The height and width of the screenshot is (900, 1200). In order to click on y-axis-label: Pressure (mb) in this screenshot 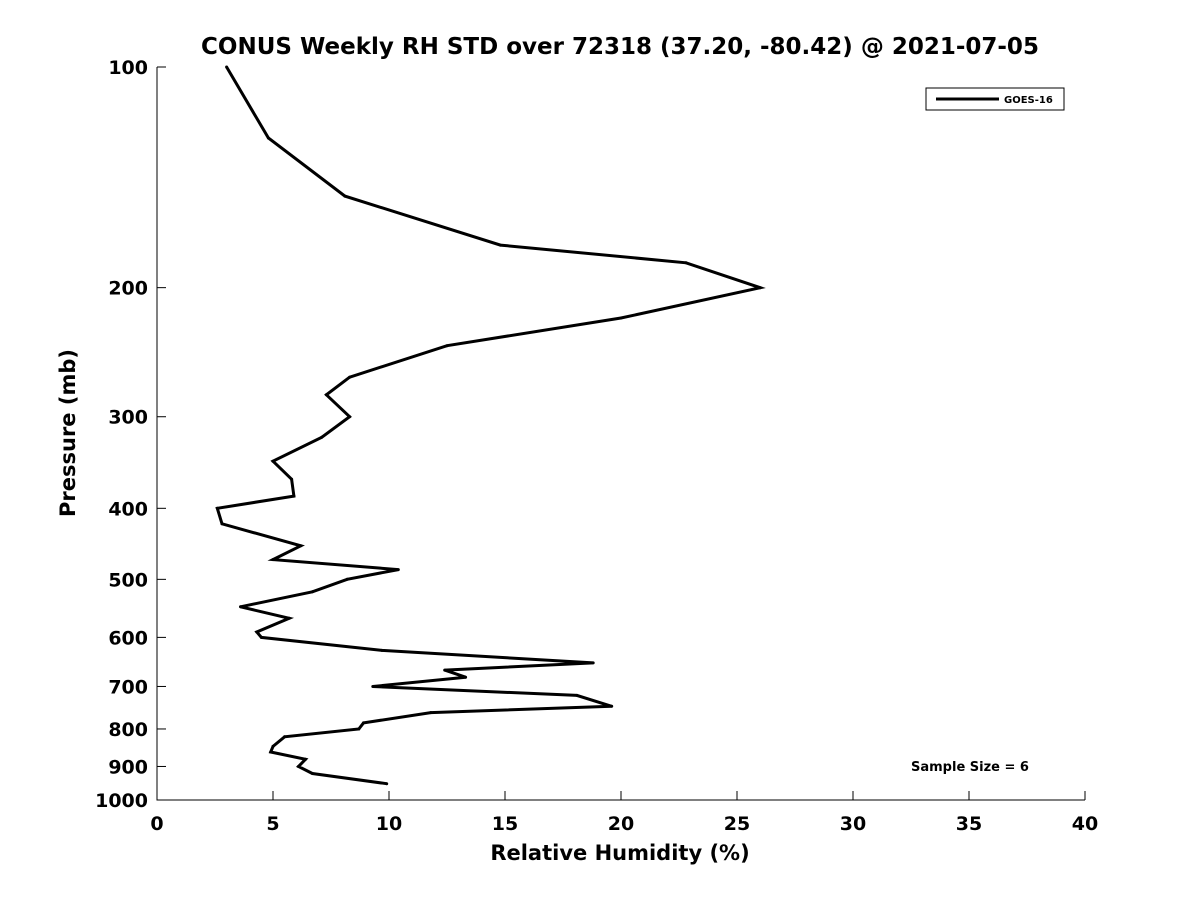, I will do `click(68, 433)`.